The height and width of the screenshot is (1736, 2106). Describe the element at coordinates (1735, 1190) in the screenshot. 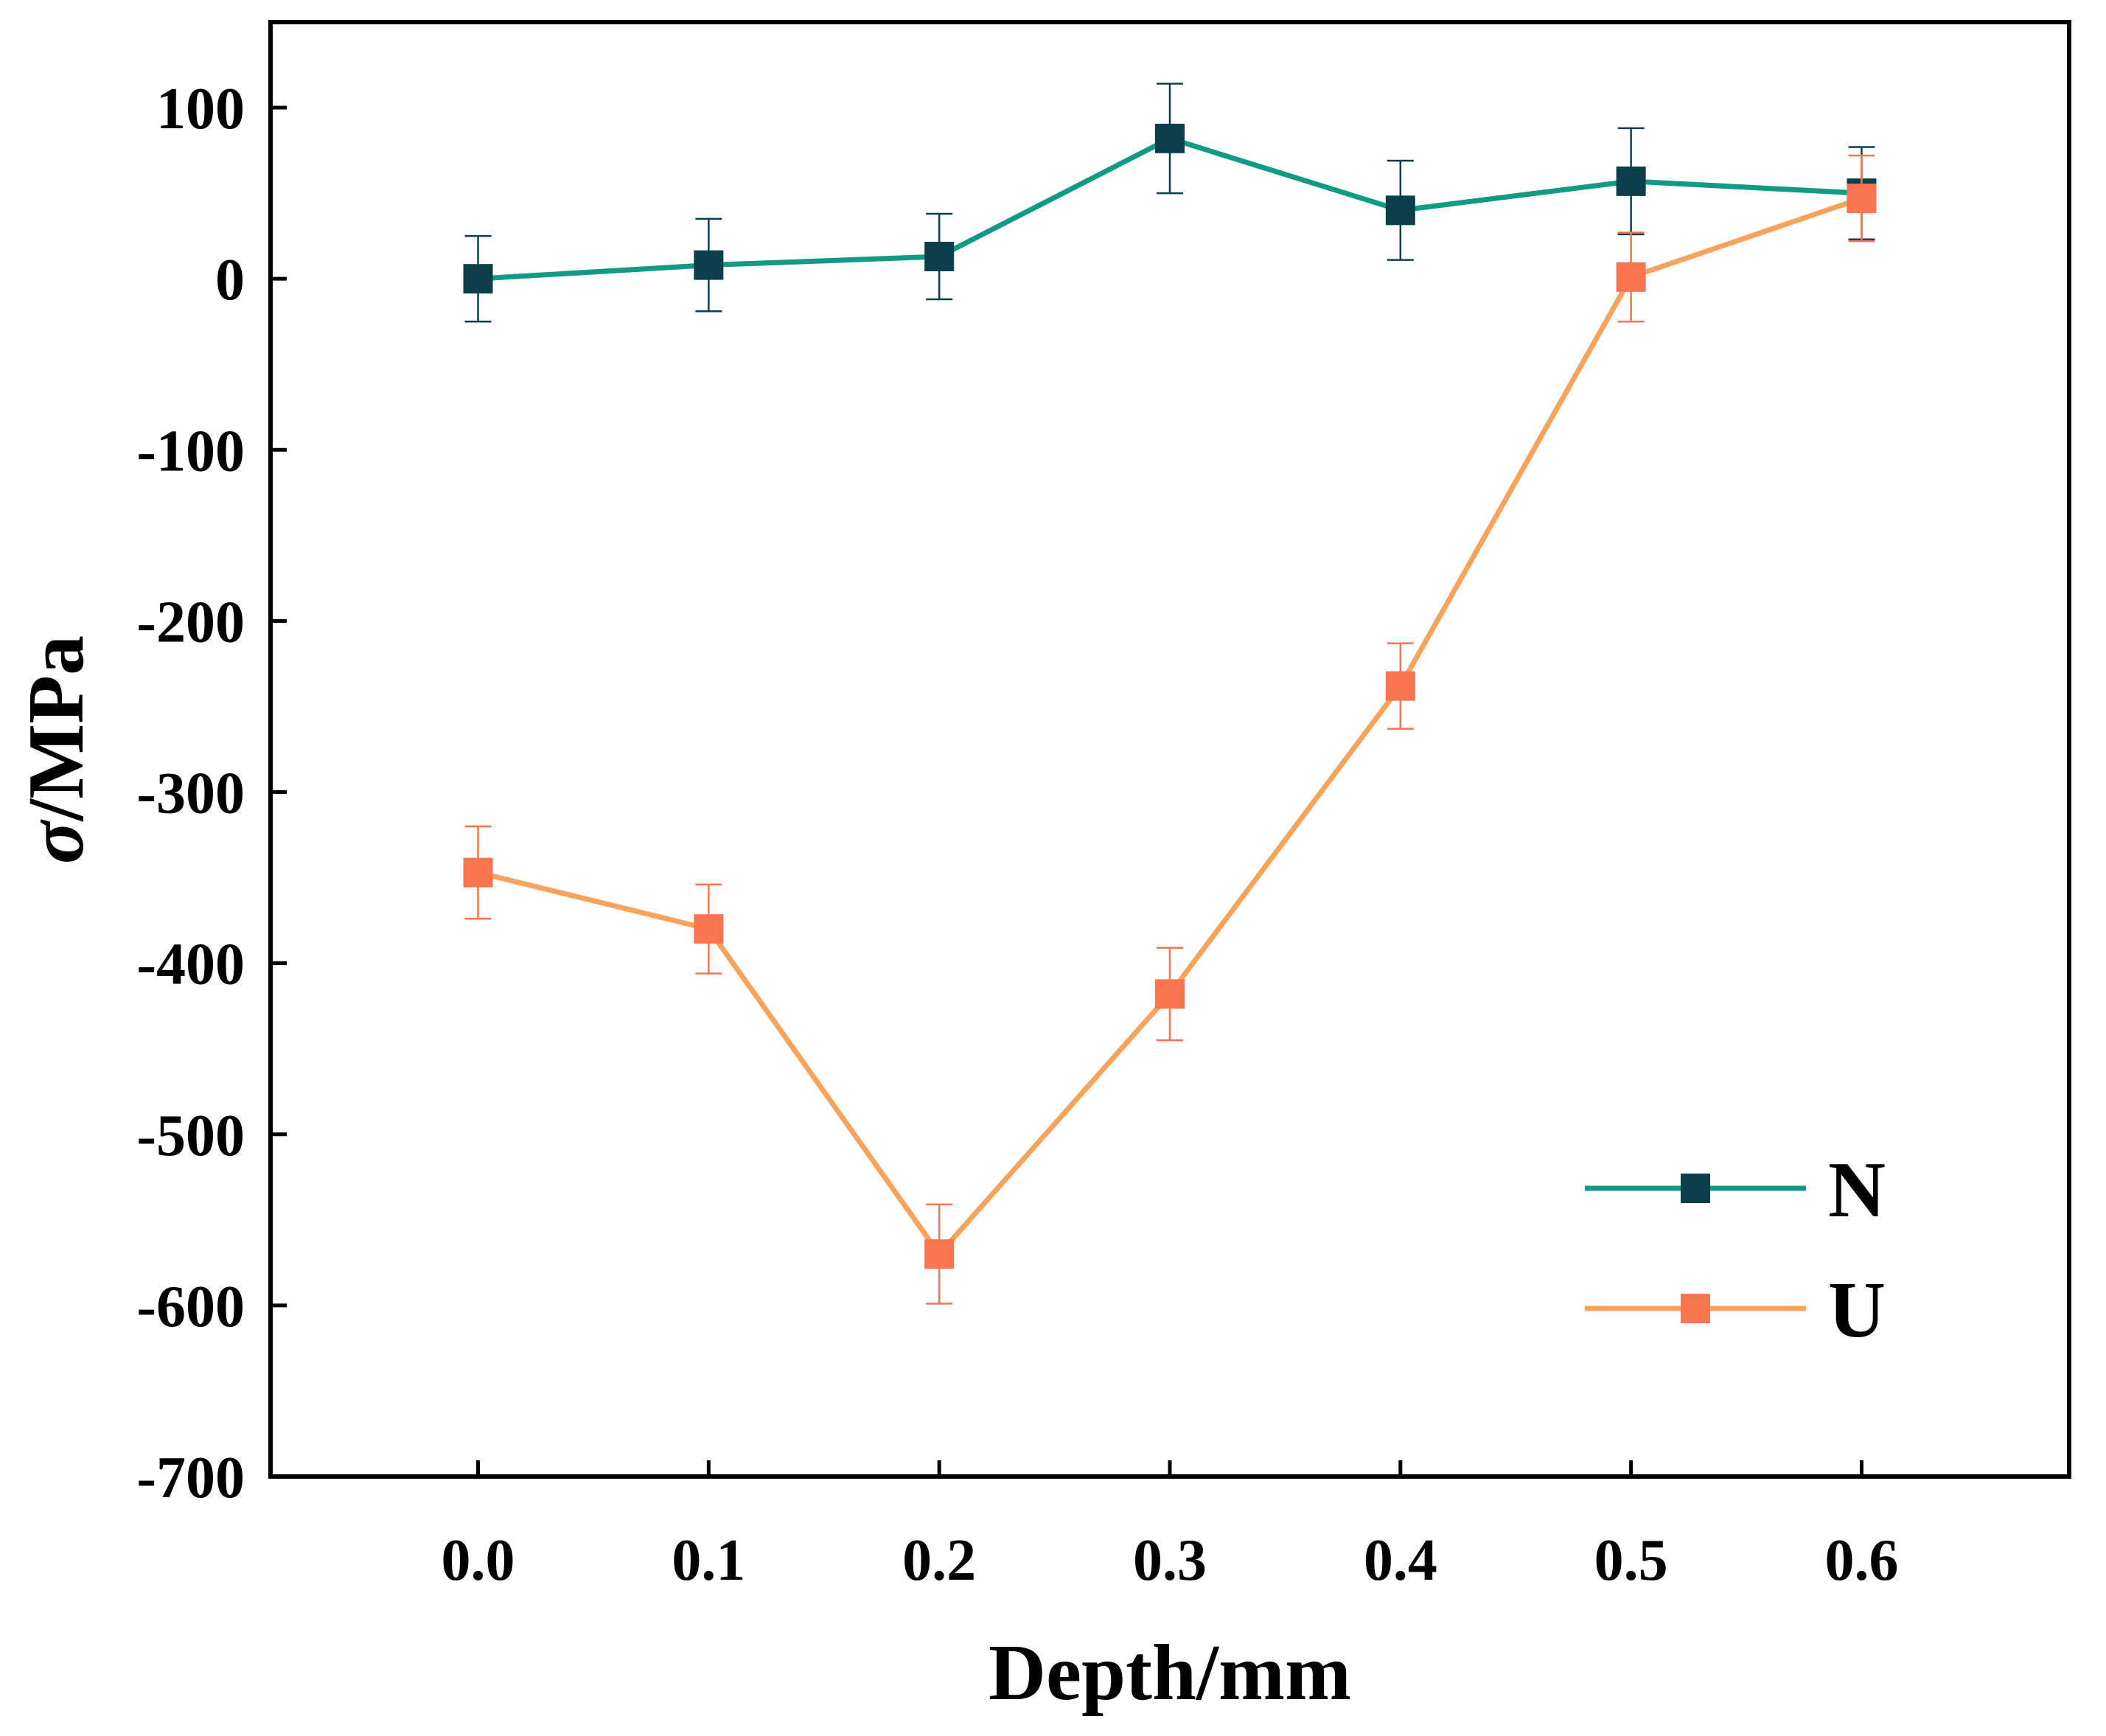

I see `legend-item-n: N` at that location.